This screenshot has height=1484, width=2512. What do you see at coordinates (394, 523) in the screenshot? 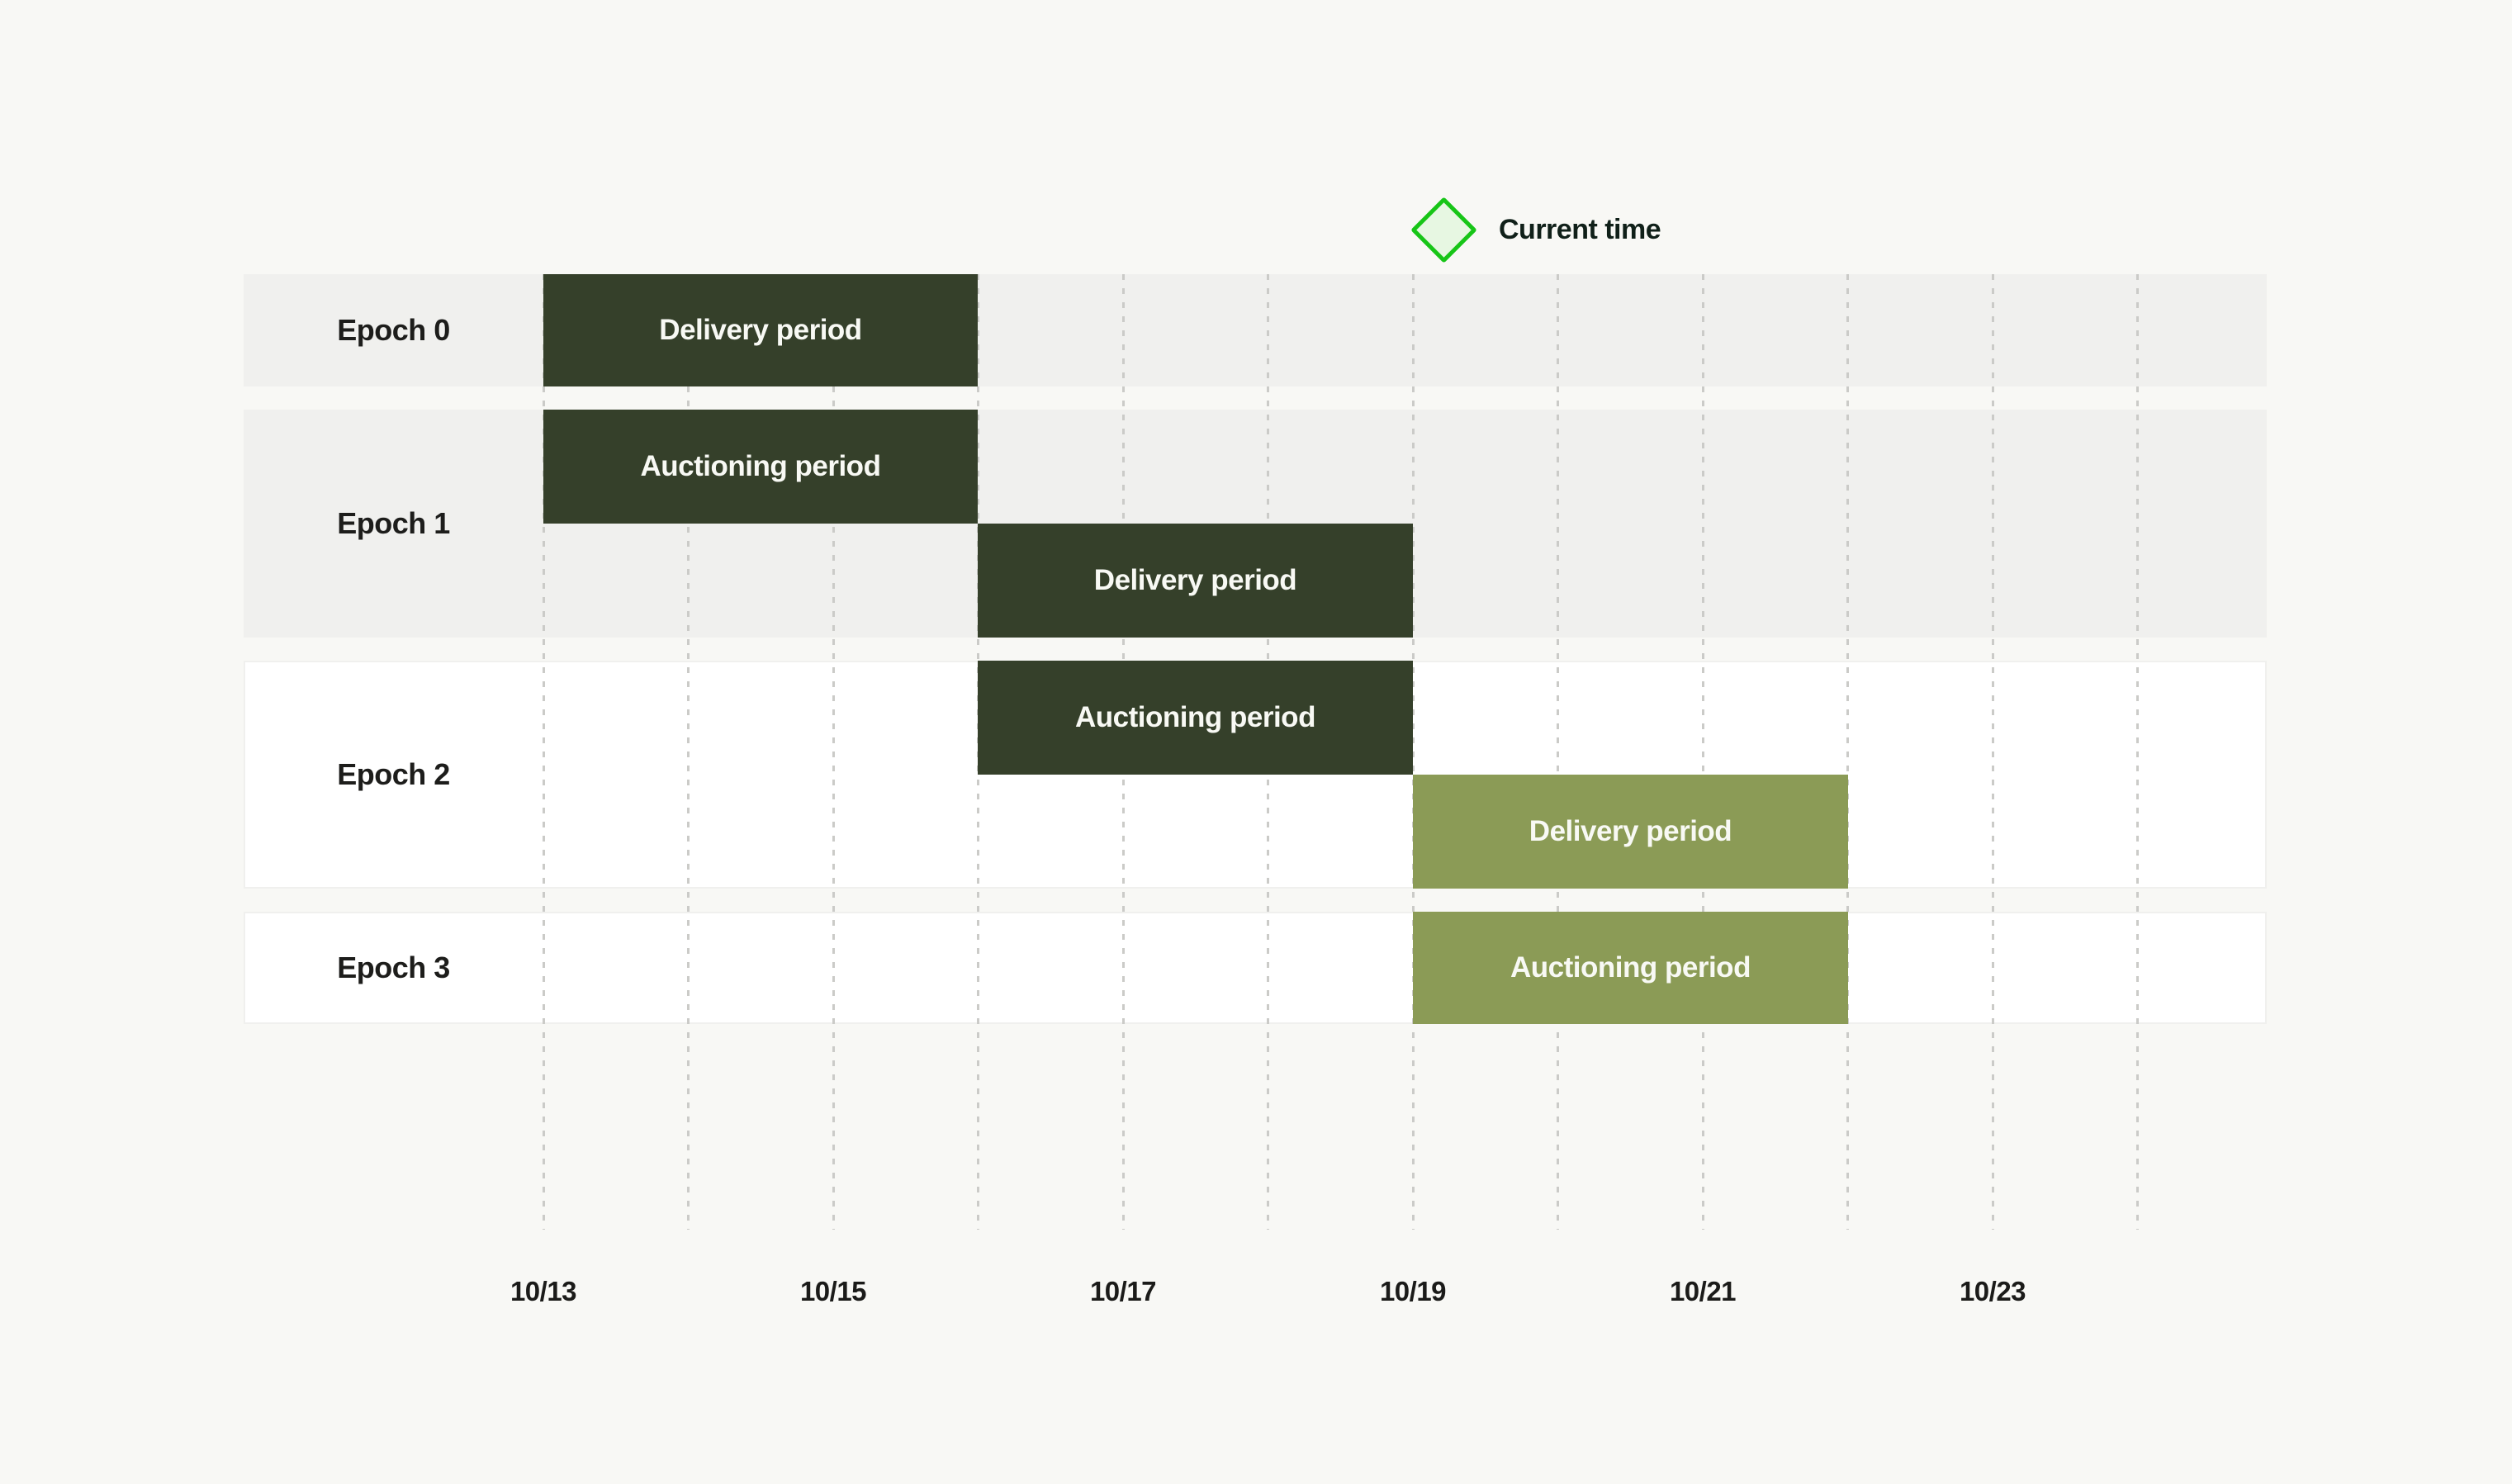
I see `epoch-1-label: Epoch 1` at bounding box center [394, 523].